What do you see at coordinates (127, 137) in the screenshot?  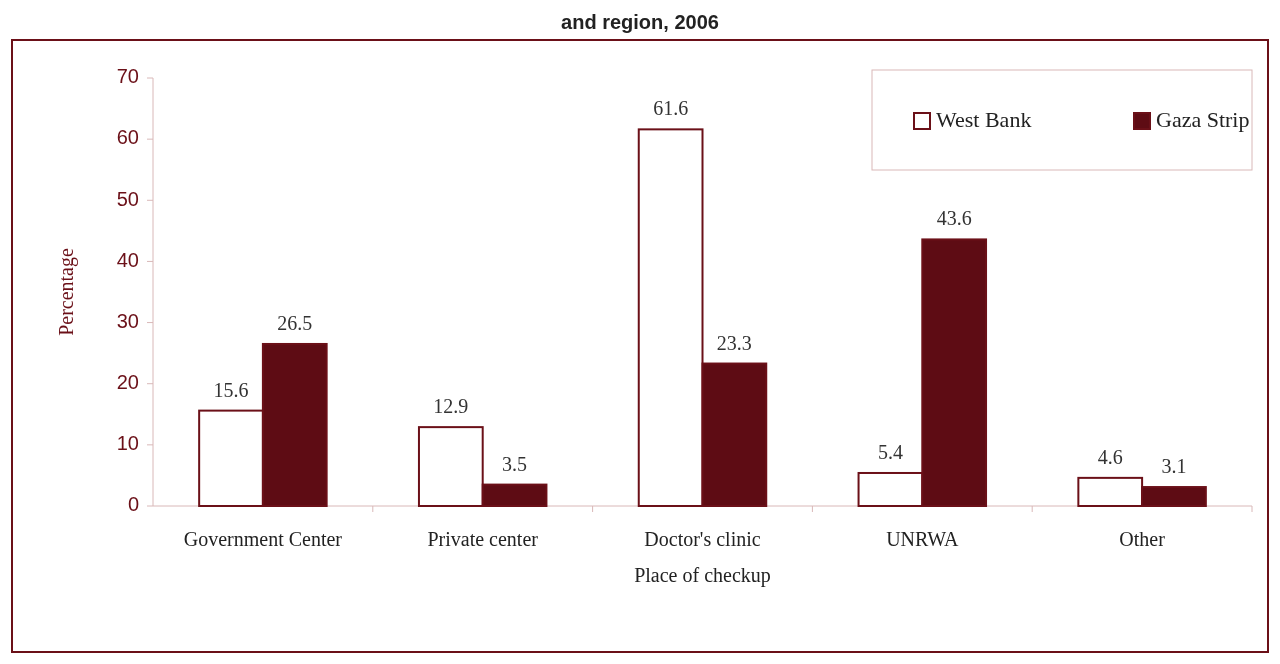 I see `y-tick-label: 60` at bounding box center [127, 137].